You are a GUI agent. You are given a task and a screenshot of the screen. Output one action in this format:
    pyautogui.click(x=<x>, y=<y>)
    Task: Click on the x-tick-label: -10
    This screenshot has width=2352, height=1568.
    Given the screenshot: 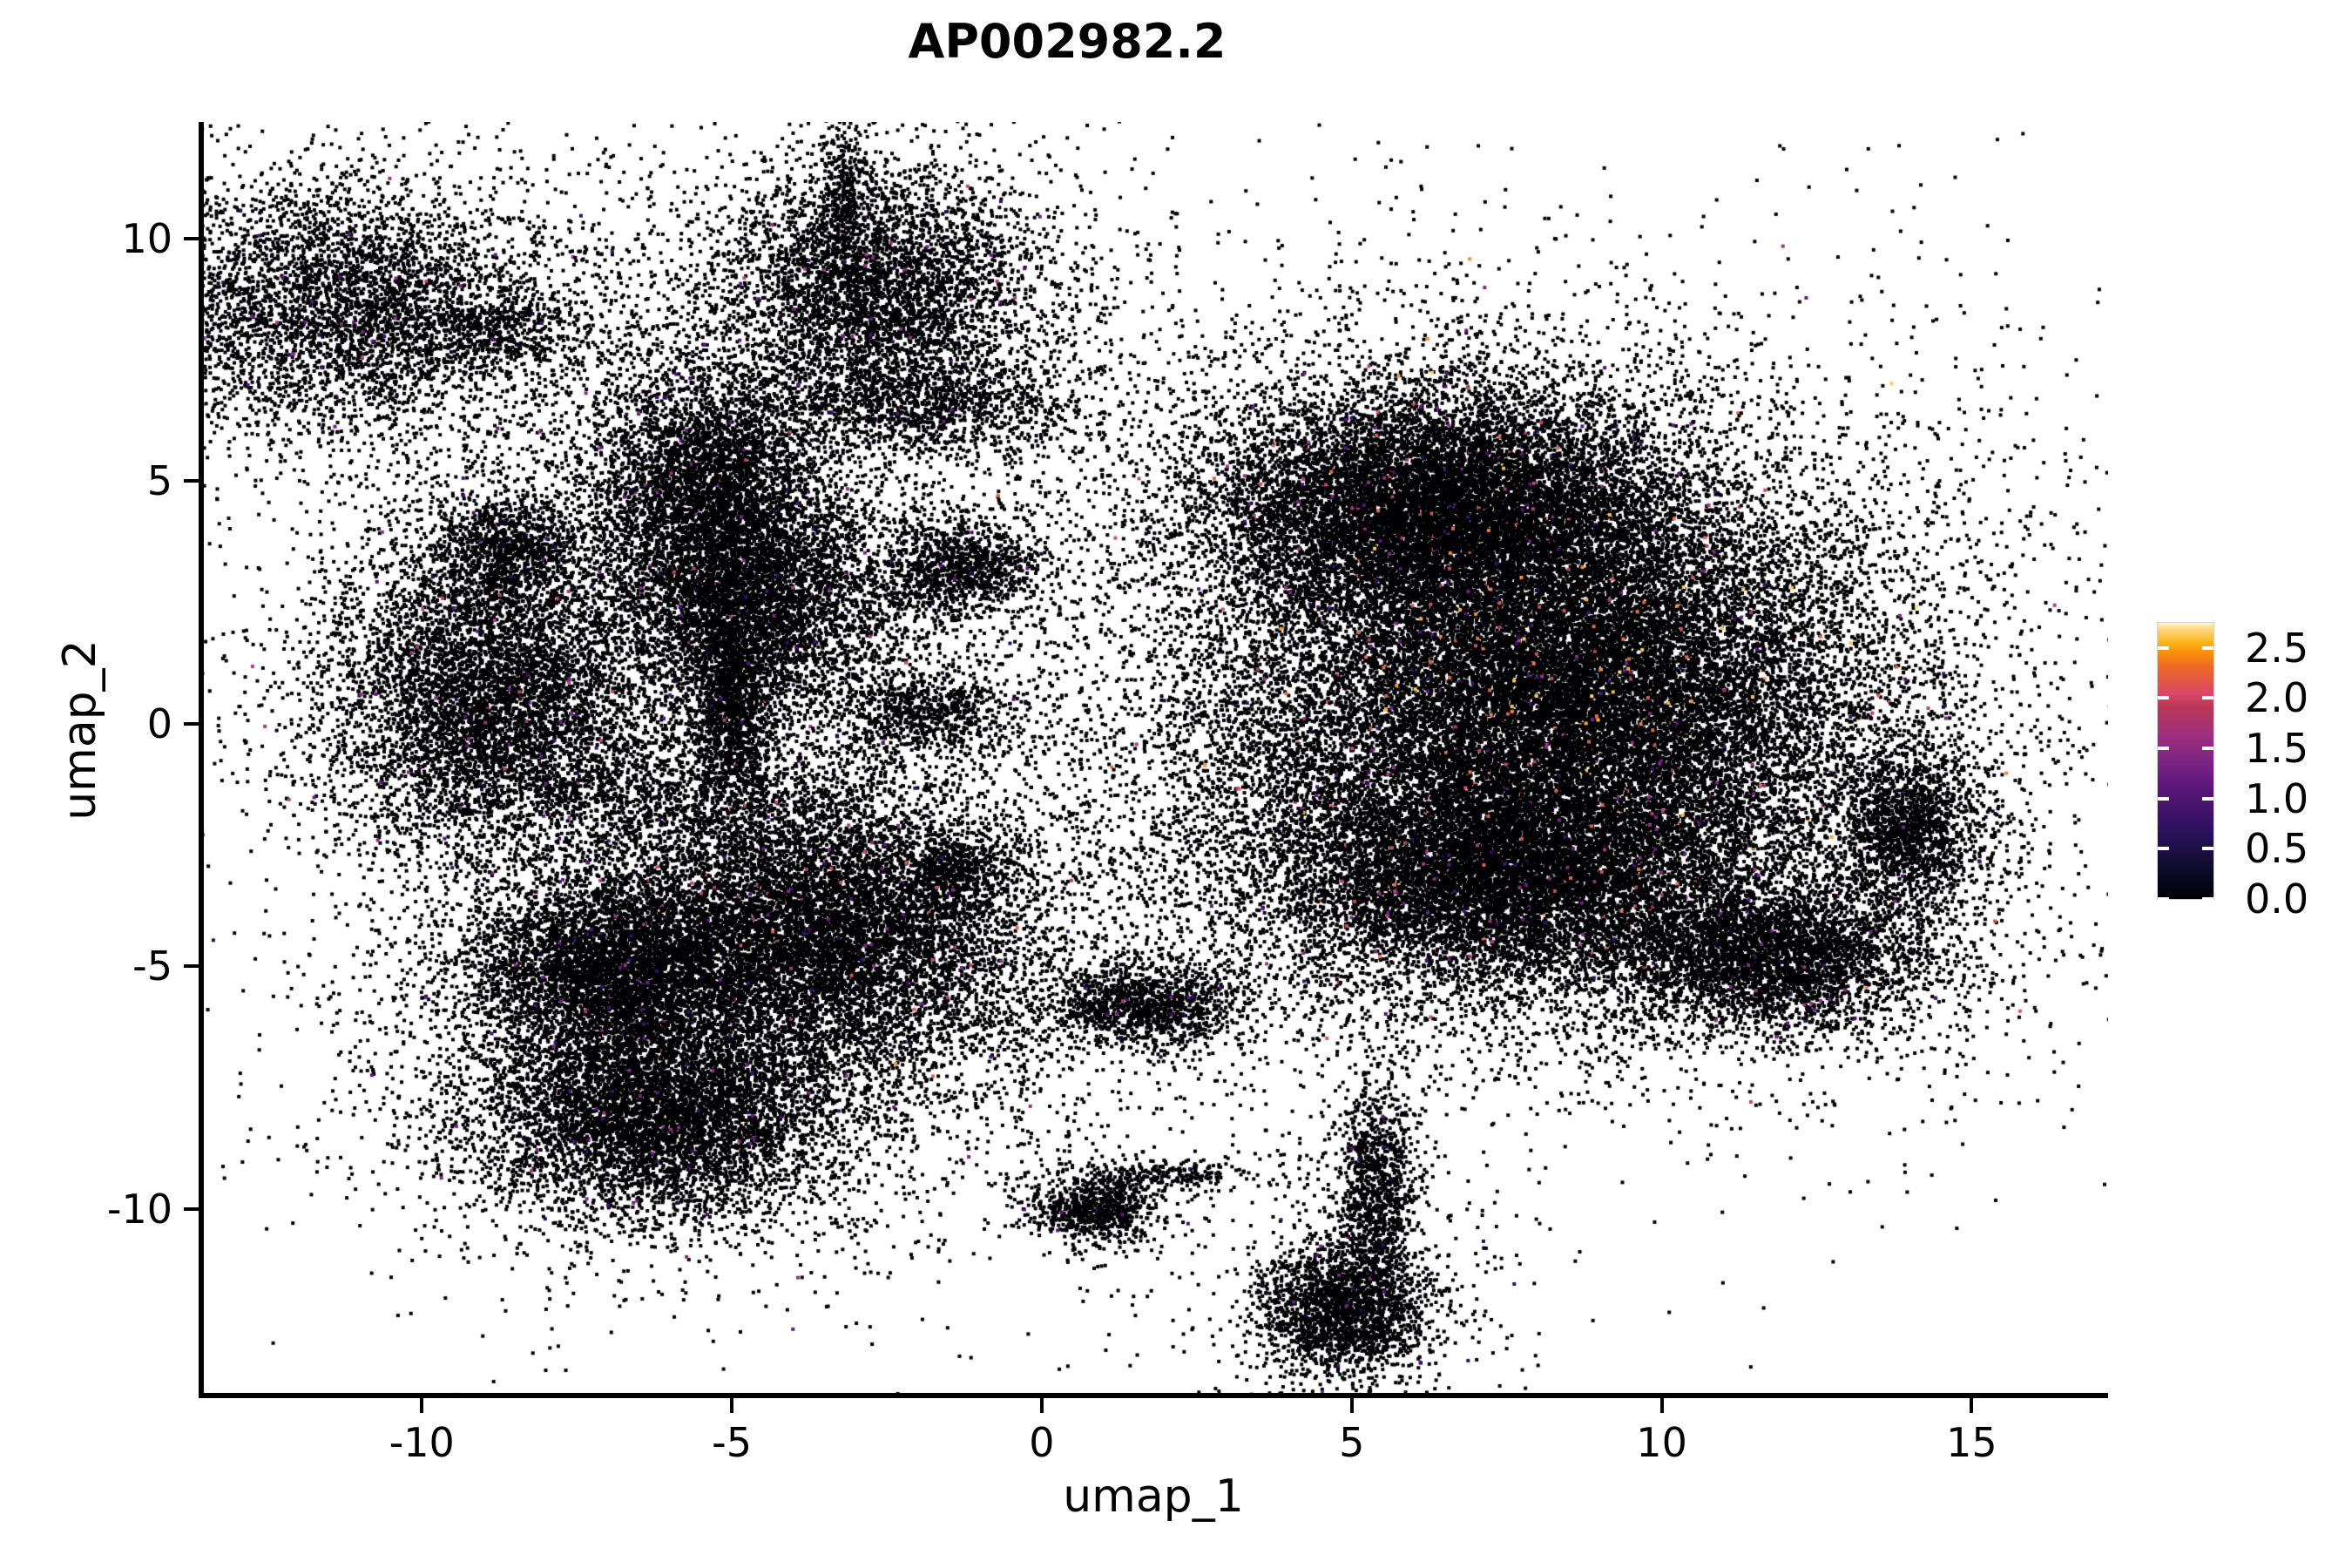 What is the action you would take?
    pyautogui.click(x=422, y=1442)
    